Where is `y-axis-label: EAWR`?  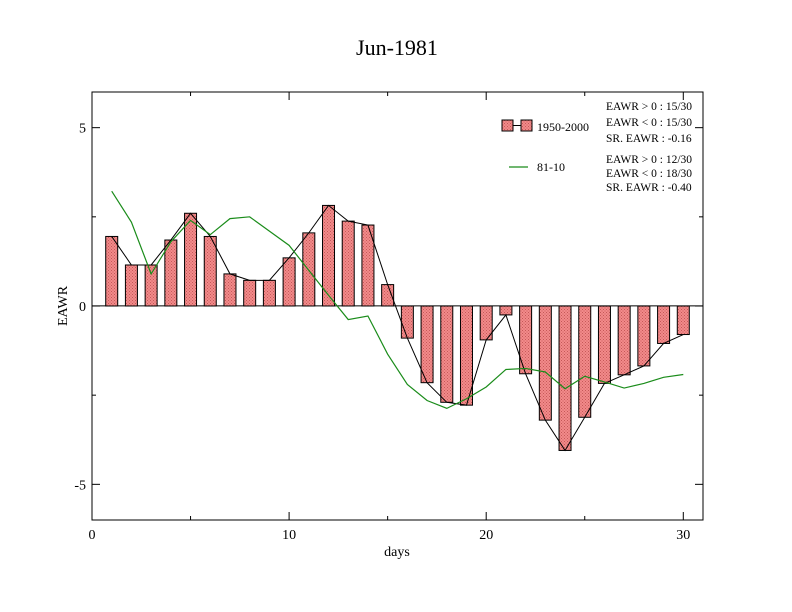 y-axis-label: EAWR is located at coordinates (63, 305).